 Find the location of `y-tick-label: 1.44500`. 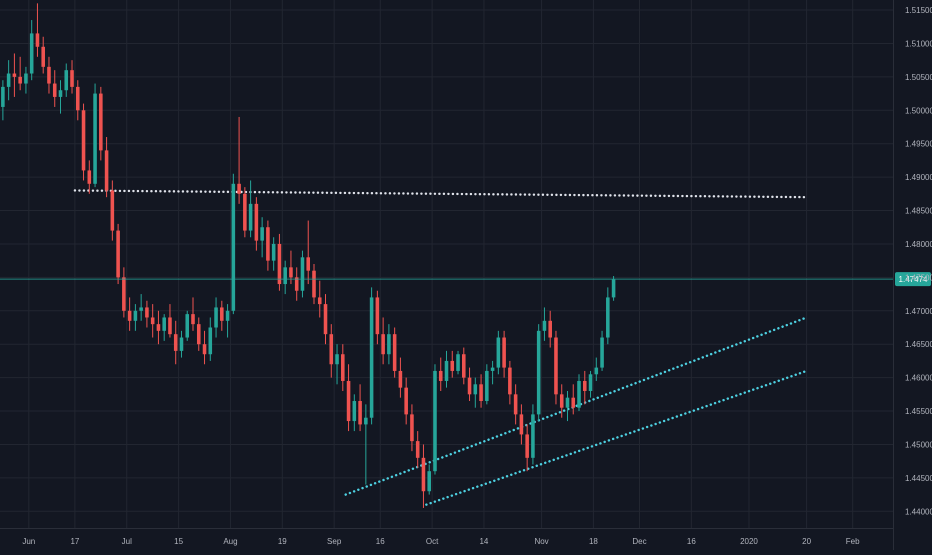

y-tick-label: 1.44500 is located at coordinates (918, 478).